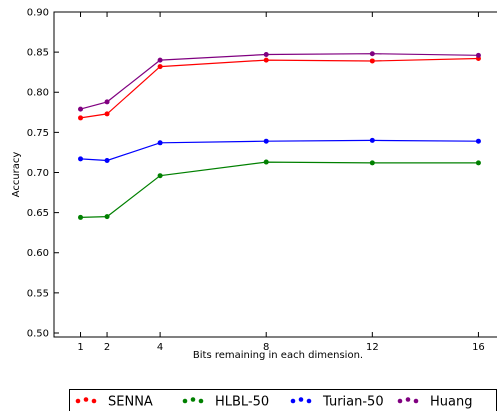 This screenshot has width=497, height=411. I want to click on x-tick-label: 12, so click(372, 347).